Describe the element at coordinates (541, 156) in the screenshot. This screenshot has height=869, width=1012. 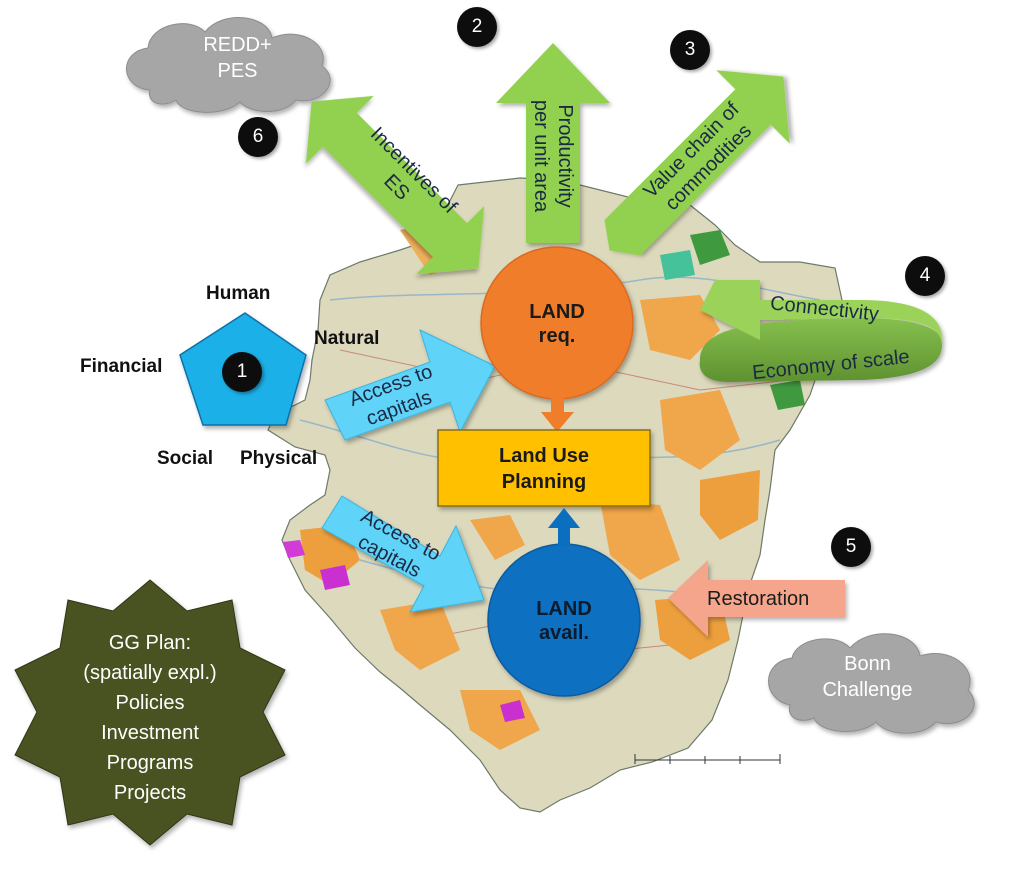
I see `arrow-productivity-line2: per unit area` at that location.